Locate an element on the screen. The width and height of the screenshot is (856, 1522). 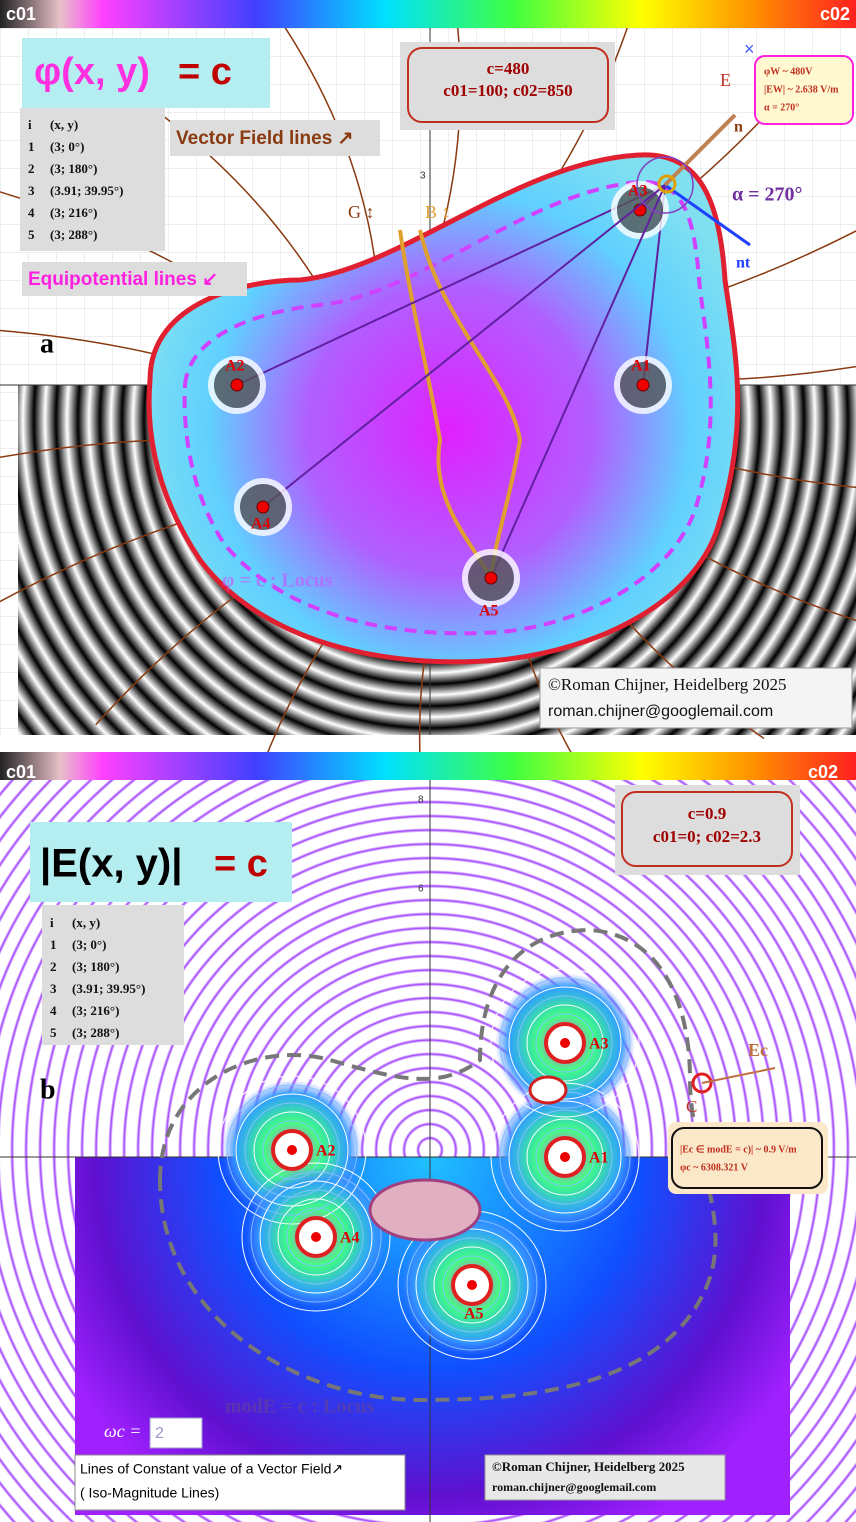
info-panel is located at coordinates (748, 1158).